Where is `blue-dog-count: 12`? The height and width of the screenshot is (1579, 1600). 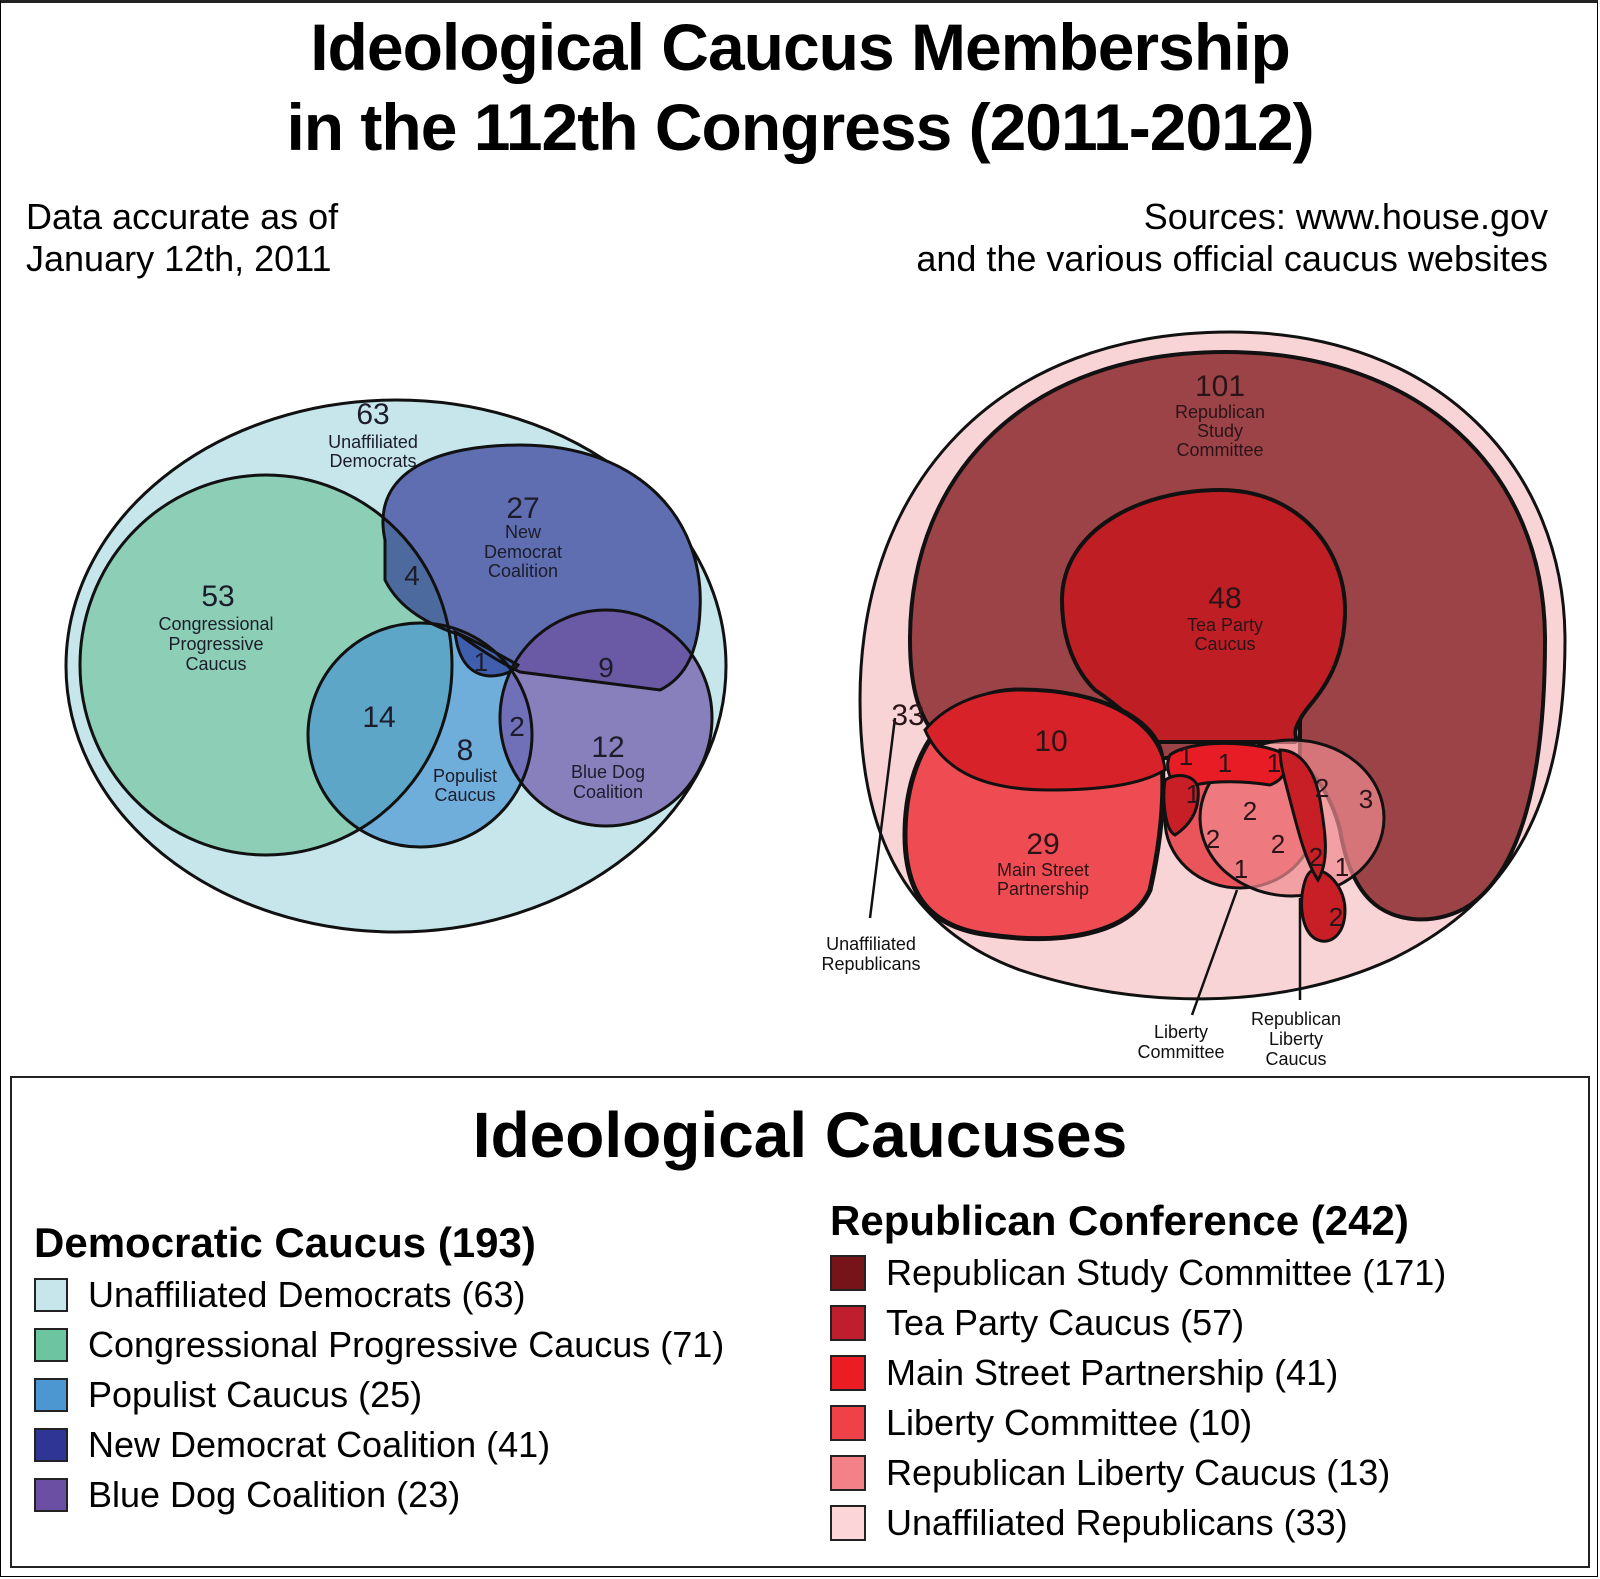
blue-dog-count: 12 is located at coordinates (607, 747).